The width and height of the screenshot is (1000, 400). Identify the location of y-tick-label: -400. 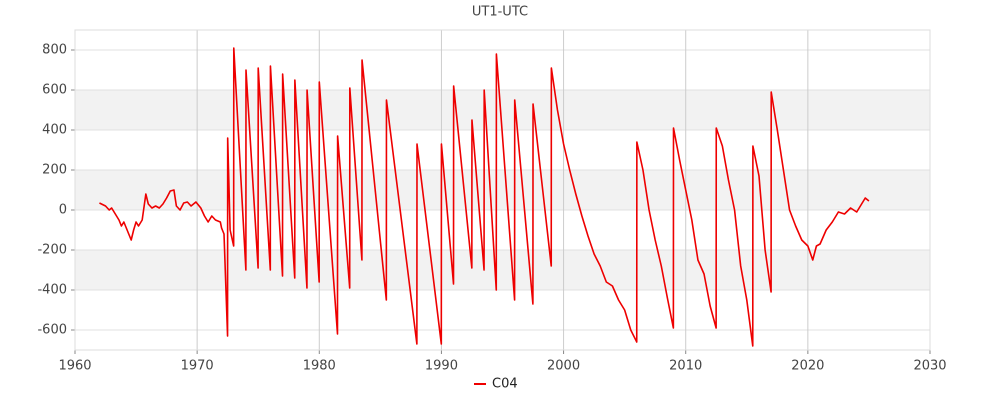
(52, 290).